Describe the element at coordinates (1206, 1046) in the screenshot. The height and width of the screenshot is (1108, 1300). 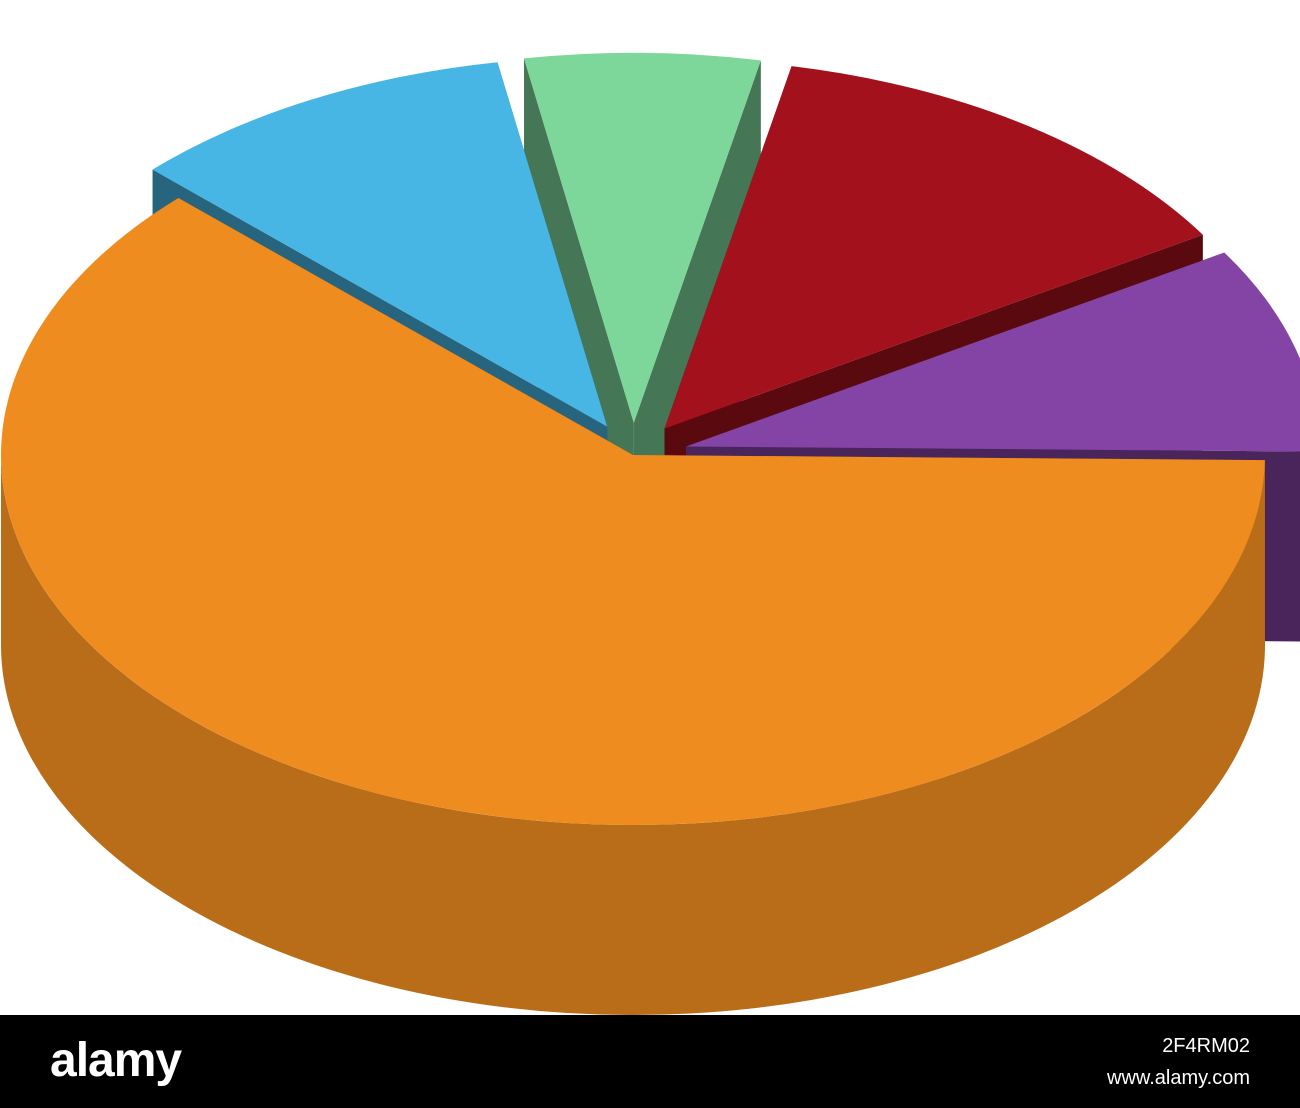
I see `image-id: 2F4RM02` at that location.